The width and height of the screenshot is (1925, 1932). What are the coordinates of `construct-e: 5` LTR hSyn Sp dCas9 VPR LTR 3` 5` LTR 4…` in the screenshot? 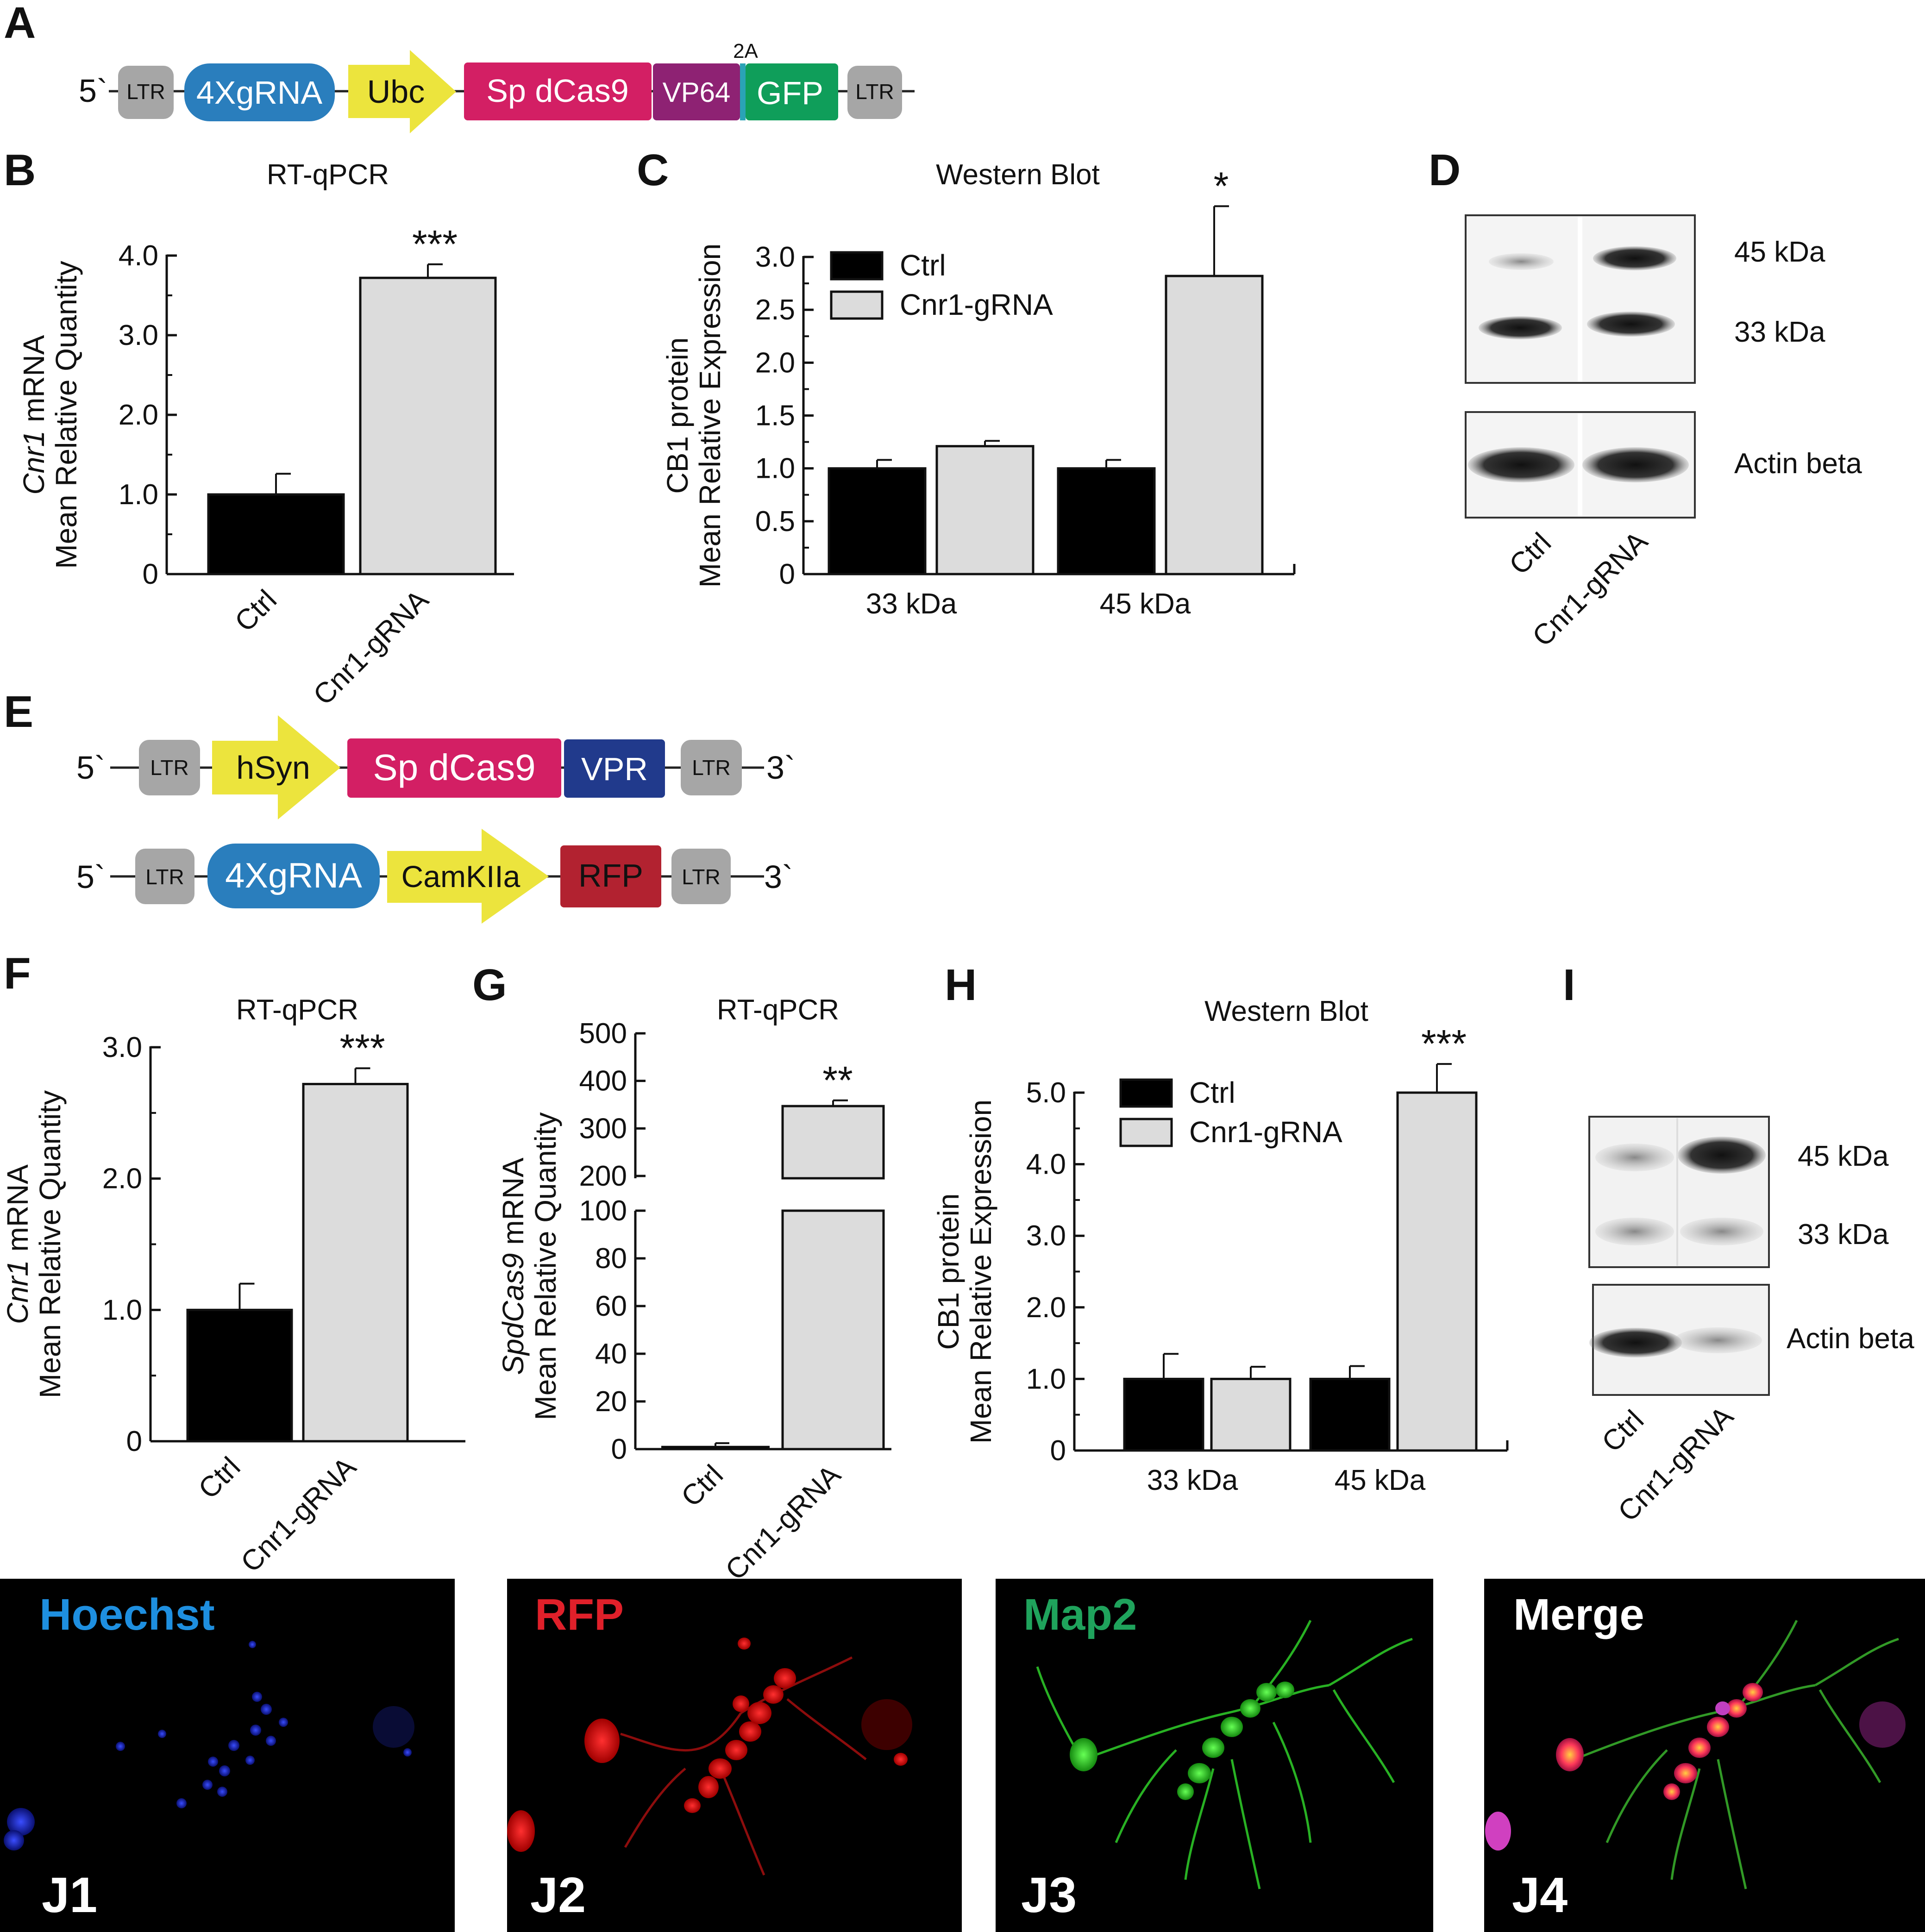 It's located at (435, 820).